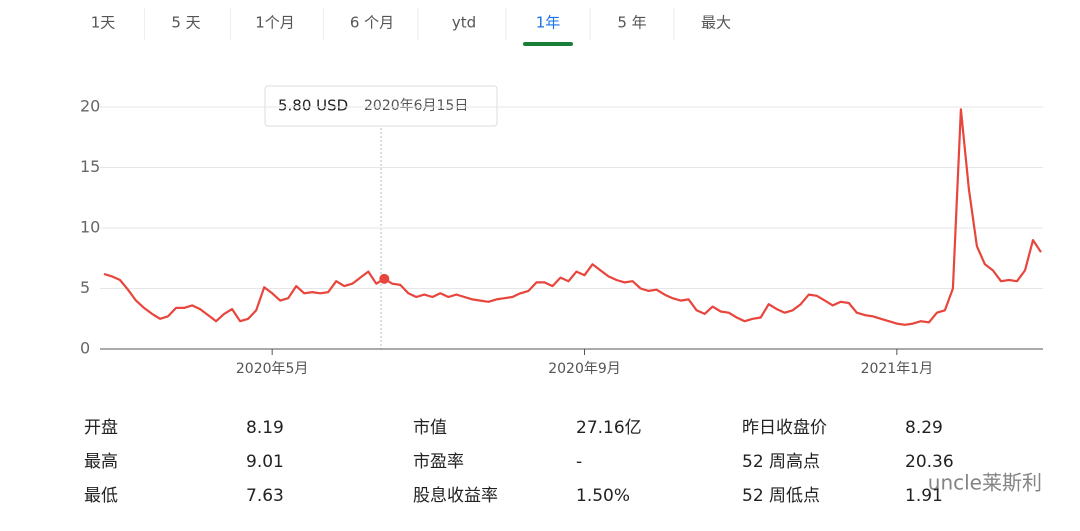  What do you see at coordinates (85, 348) in the screenshot?
I see `y-tick-label: 0` at bounding box center [85, 348].